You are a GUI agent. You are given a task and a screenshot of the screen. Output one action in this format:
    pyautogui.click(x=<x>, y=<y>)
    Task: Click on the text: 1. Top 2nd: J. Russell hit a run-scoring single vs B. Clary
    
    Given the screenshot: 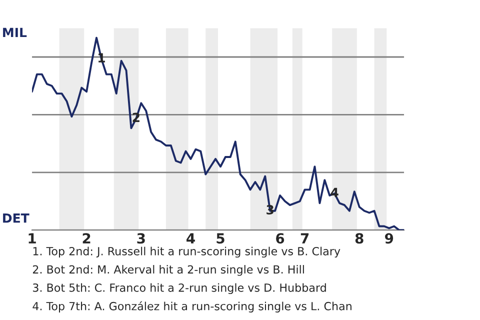 What is the action you would take?
    pyautogui.click(x=186, y=252)
    